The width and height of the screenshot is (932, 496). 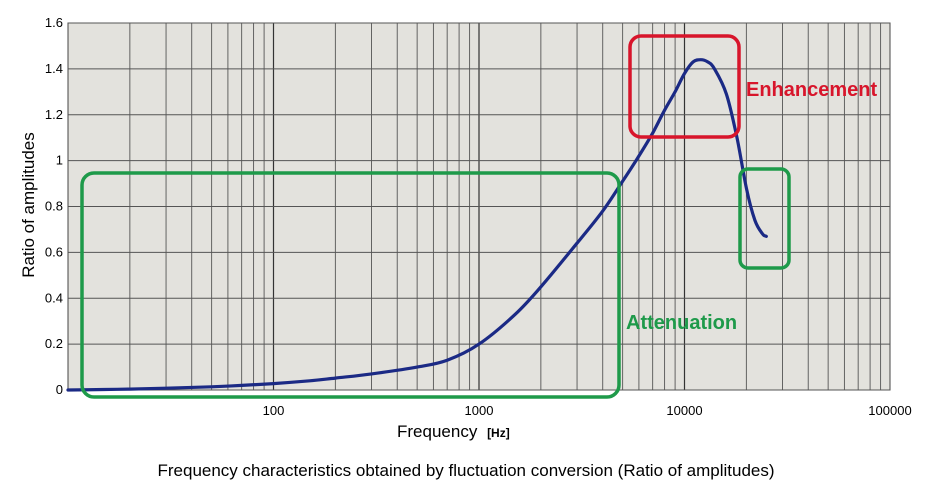 What do you see at coordinates (28, 205) in the screenshot?
I see `y-axis-title: Ratio of amplitudes` at bounding box center [28, 205].